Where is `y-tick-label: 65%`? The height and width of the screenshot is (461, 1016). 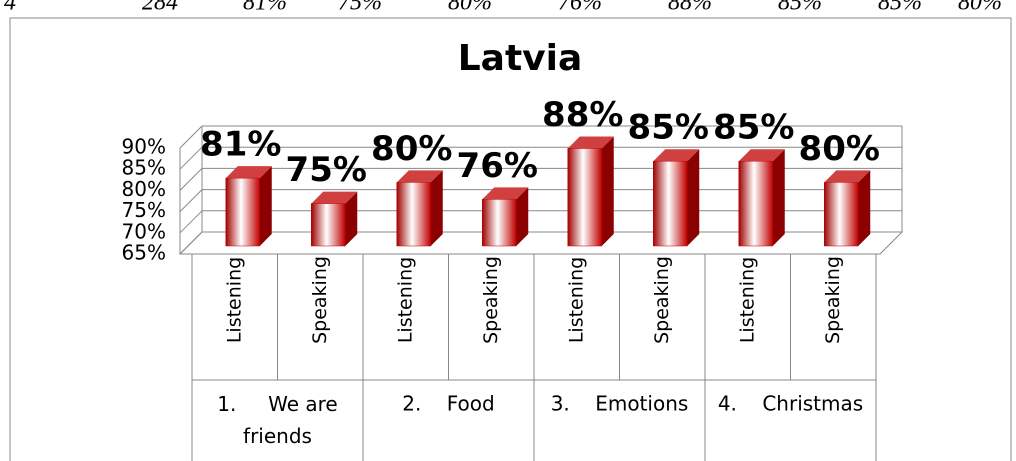 y-tick-label: 65% is located at coordinates (144, 253).